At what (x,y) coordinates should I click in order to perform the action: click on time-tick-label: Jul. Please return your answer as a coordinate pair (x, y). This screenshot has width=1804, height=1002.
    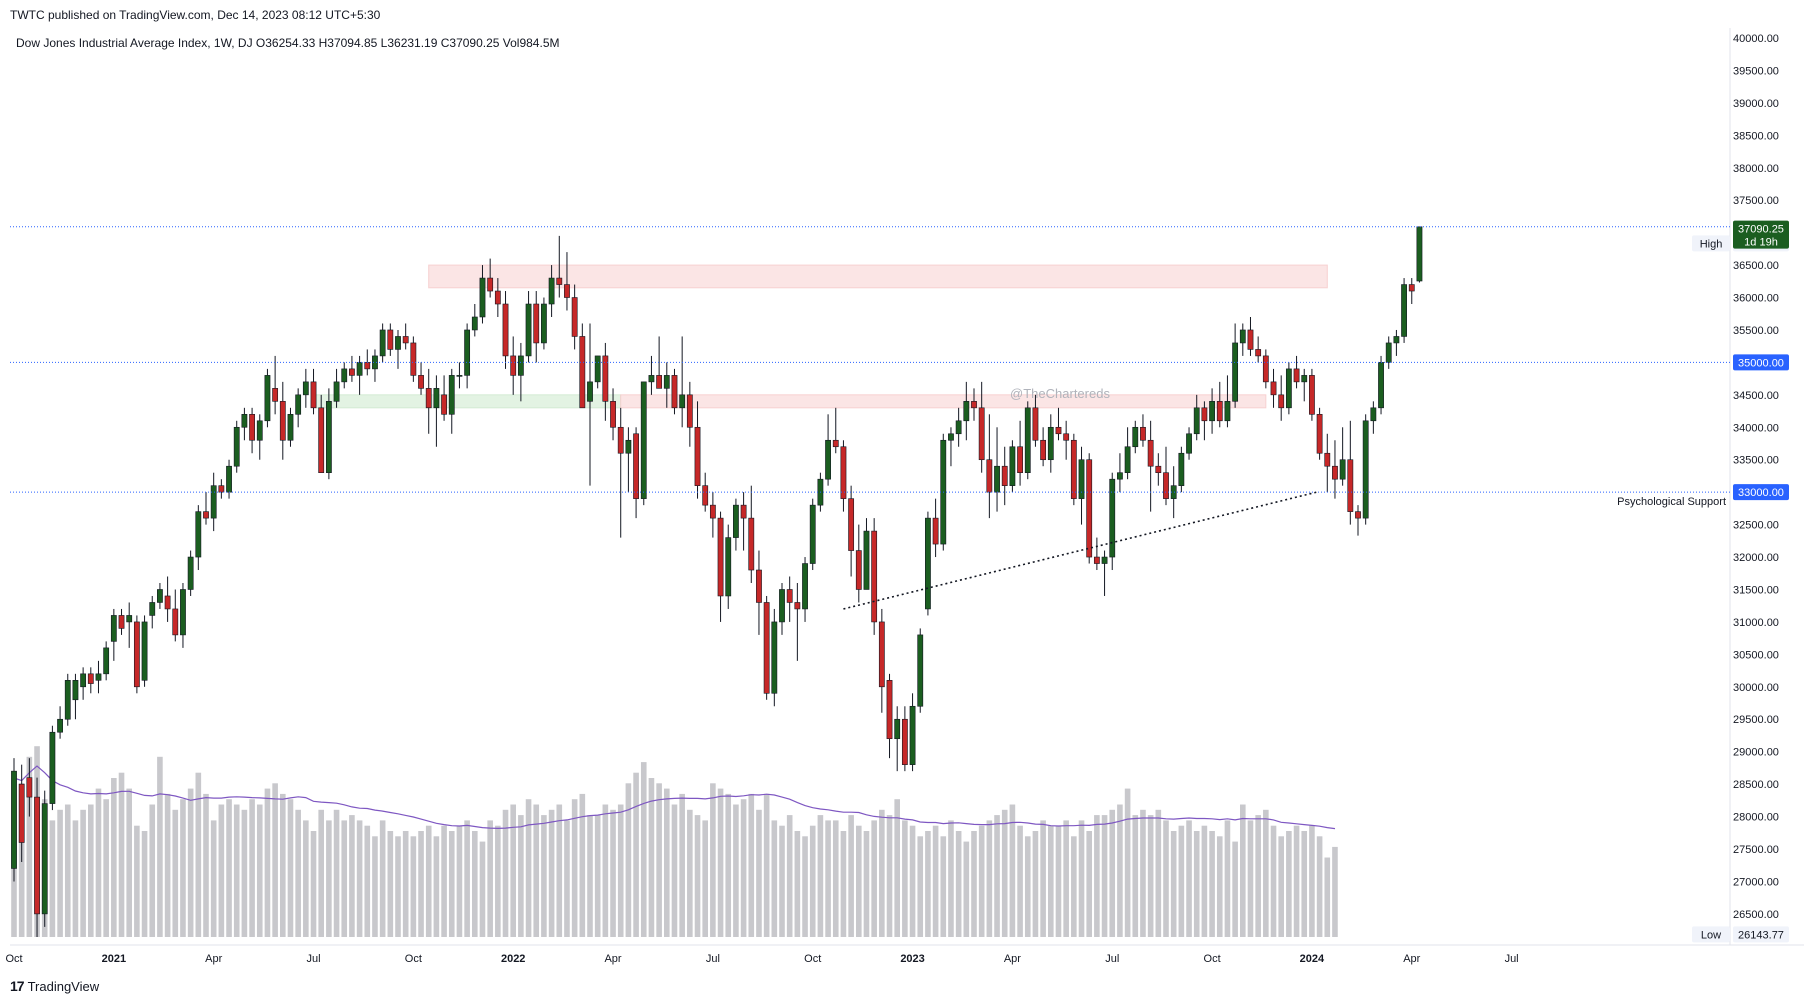
    Looking at the image, I should click on (713, 959).